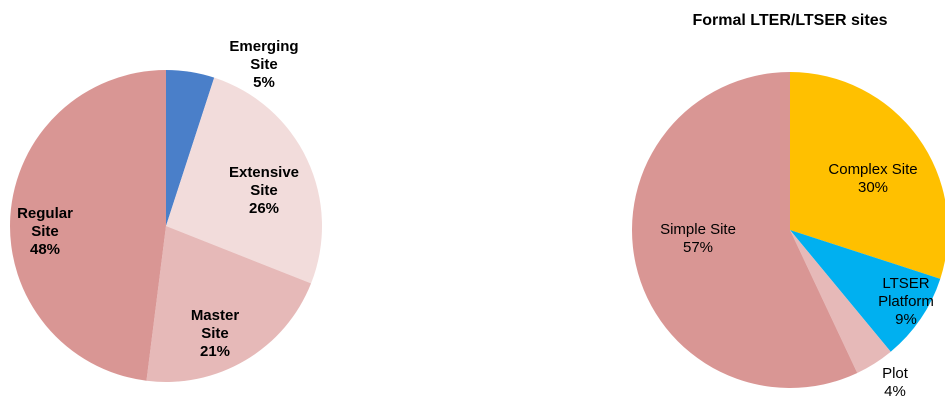  I want to click on chart-2-title: Formal LTER/LTSER sites, so click(790, 20).